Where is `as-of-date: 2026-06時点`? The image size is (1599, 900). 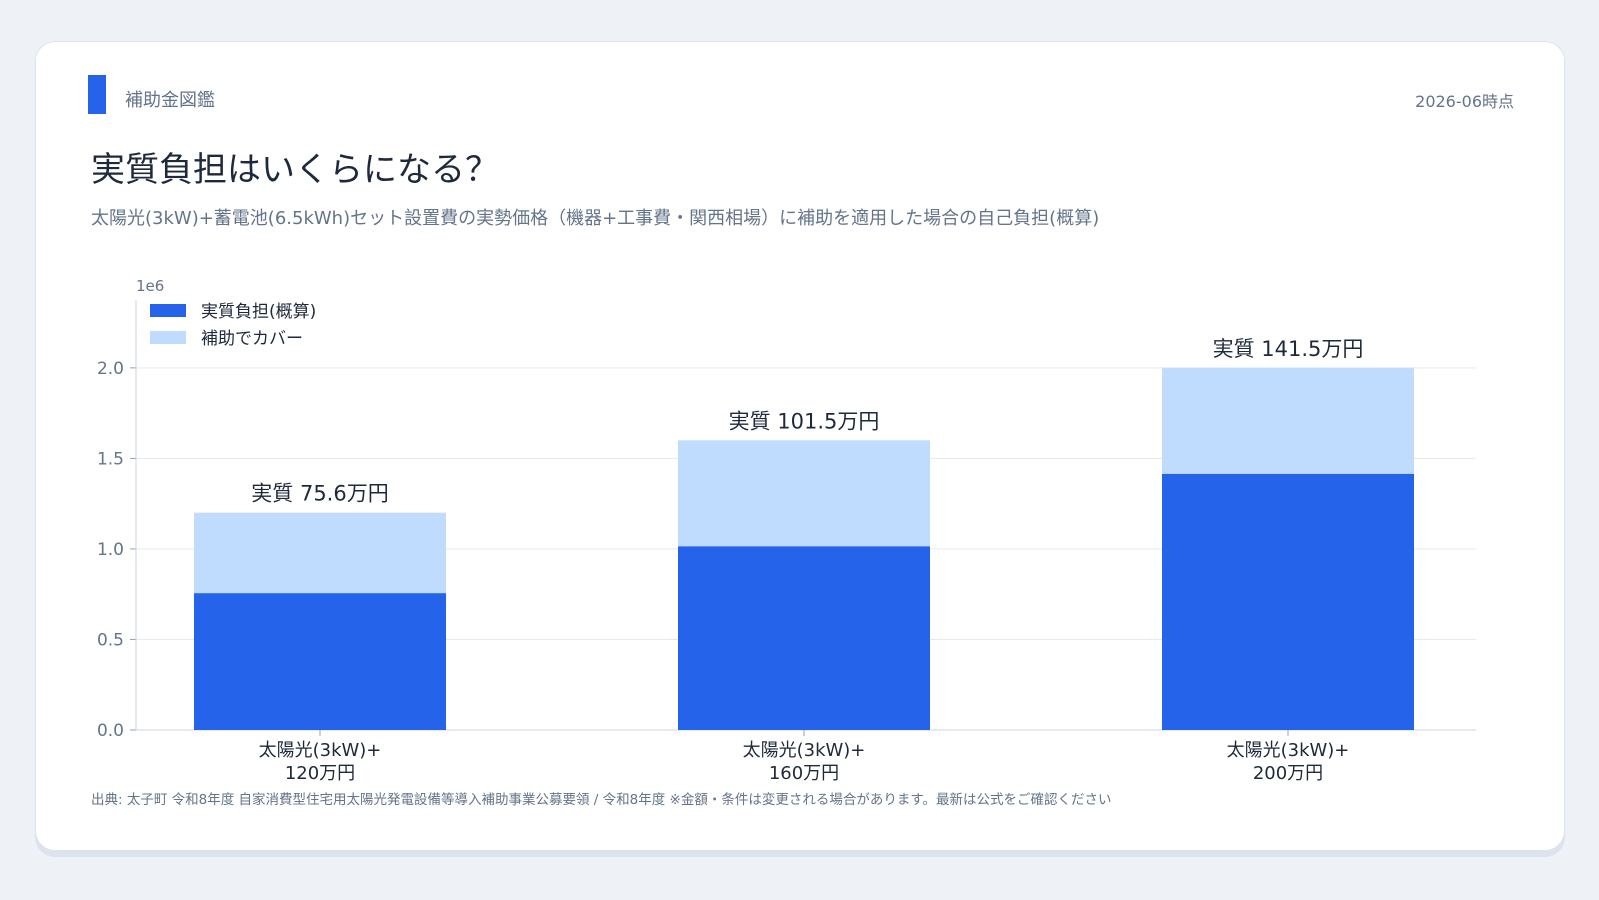
as-of-date: 2026-06時点 is located at coordinates (1464, 101).